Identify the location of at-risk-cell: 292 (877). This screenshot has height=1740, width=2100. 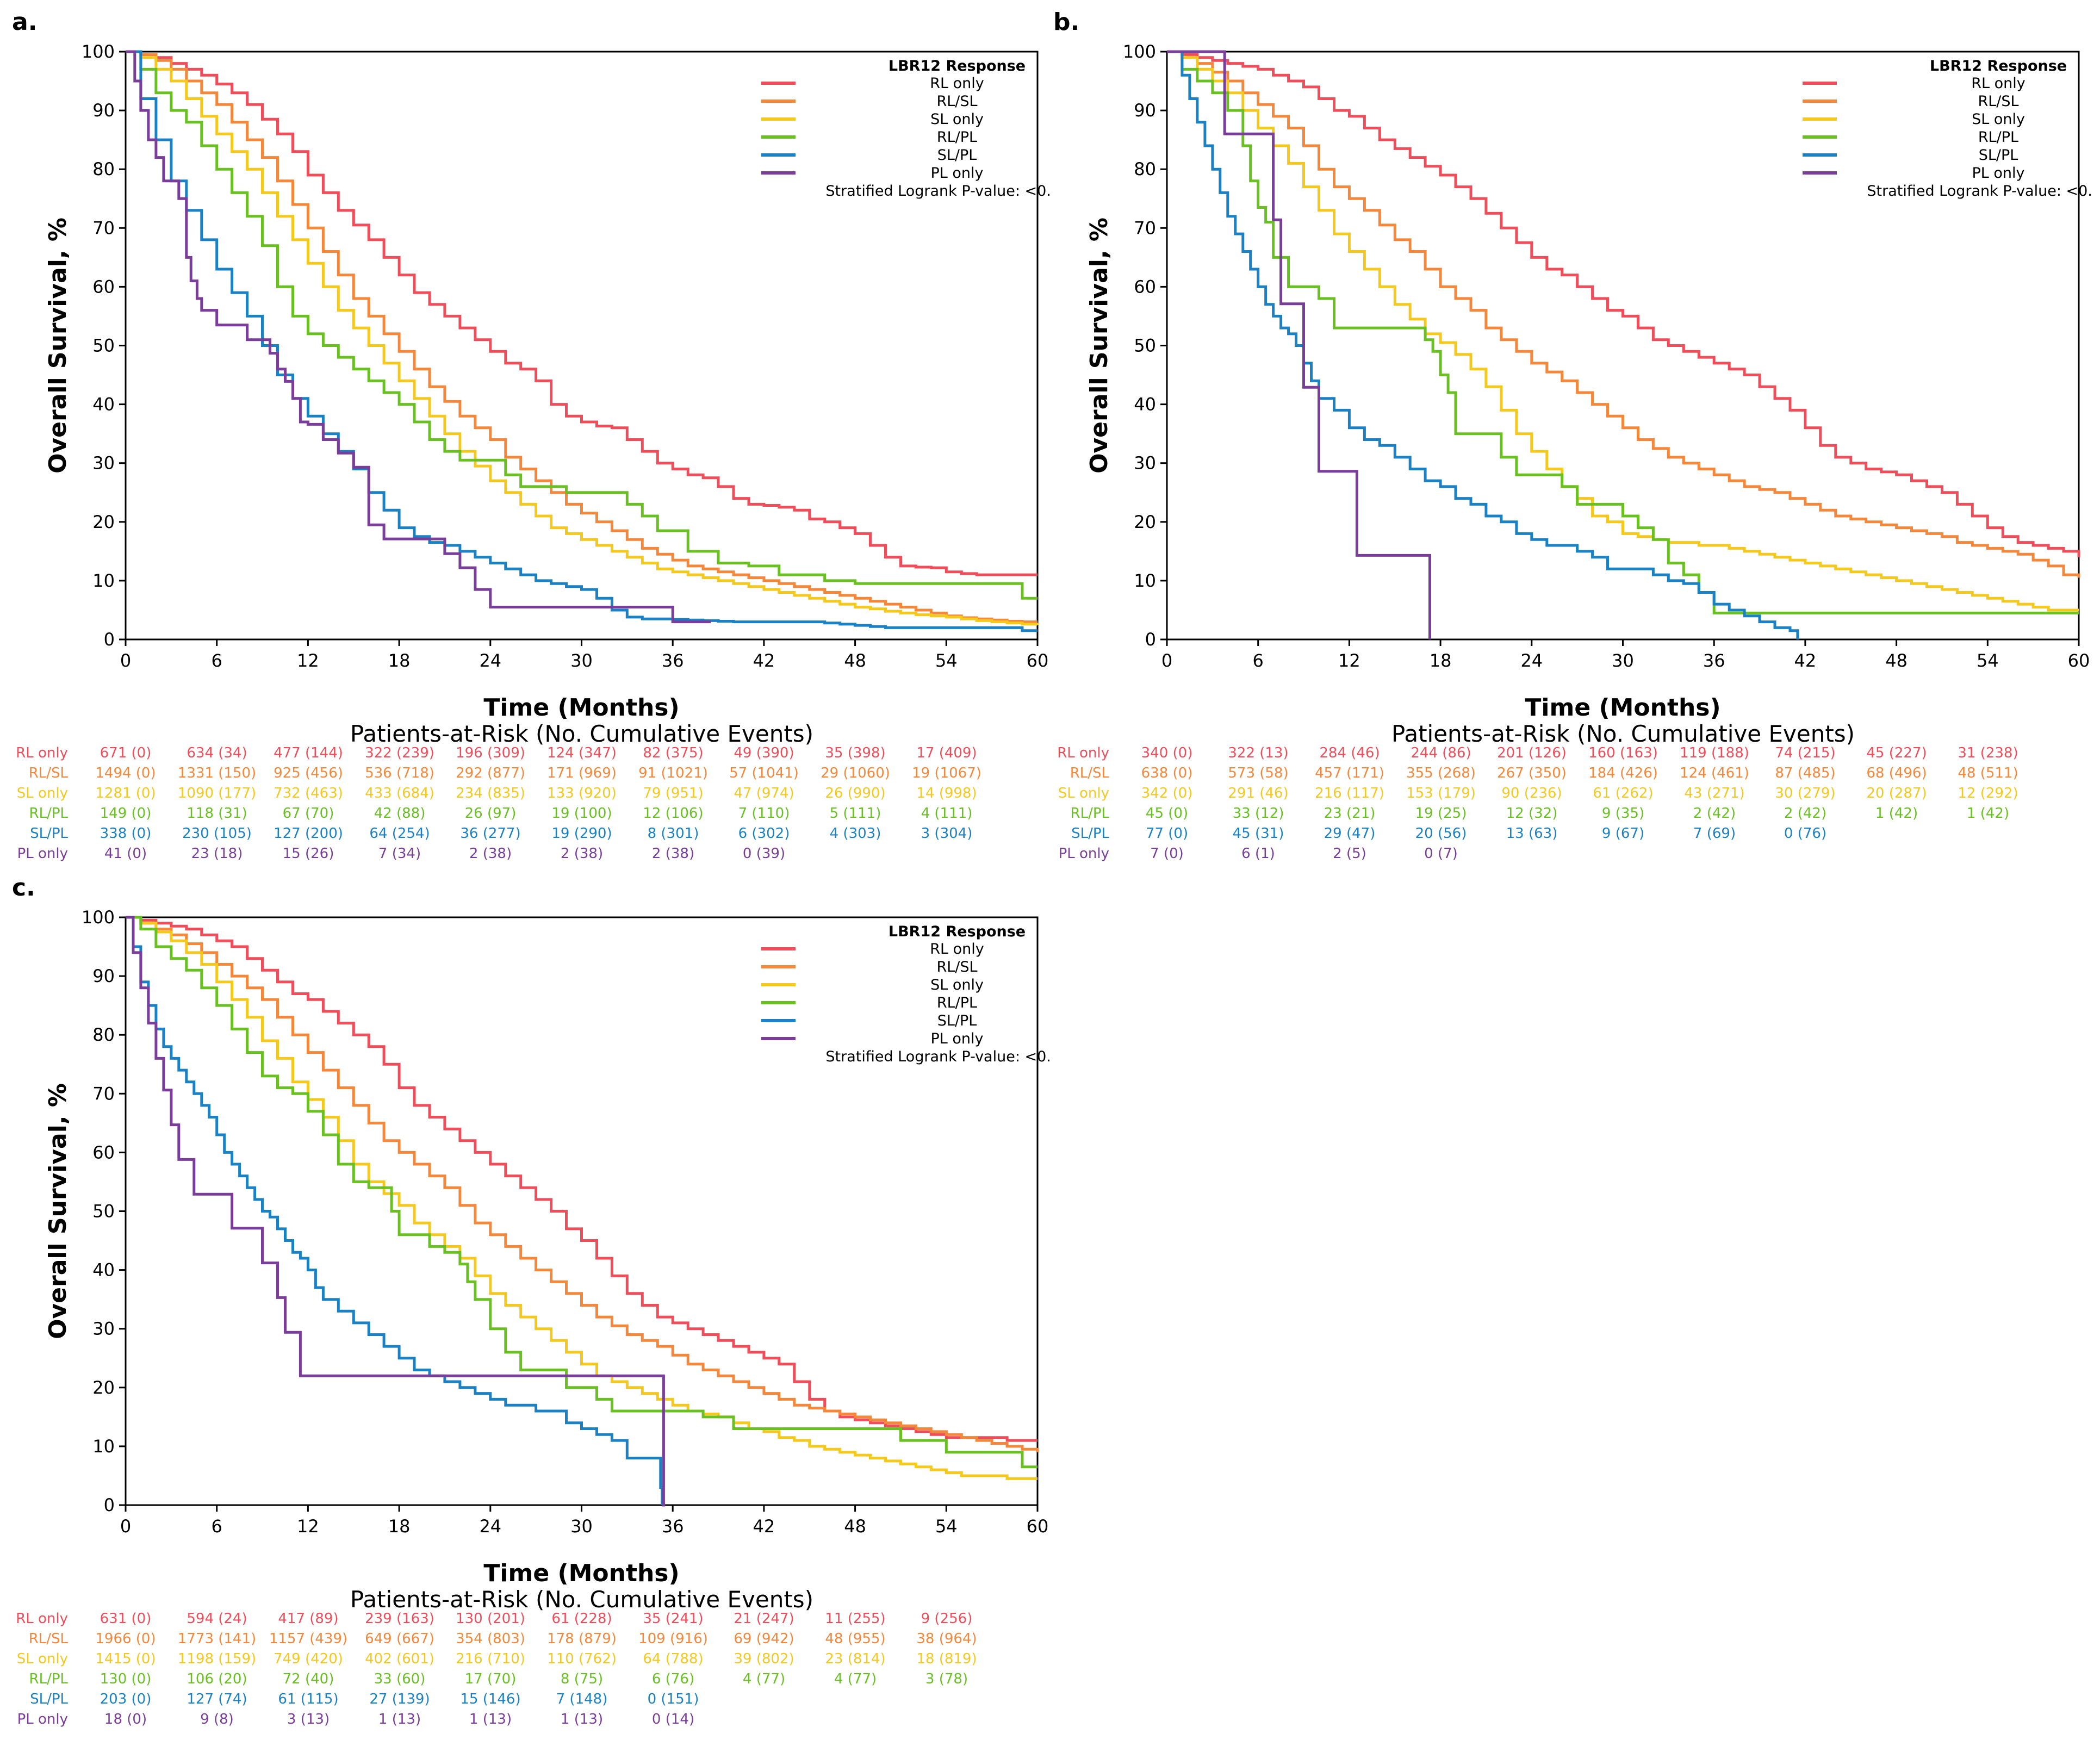
(491, 773).